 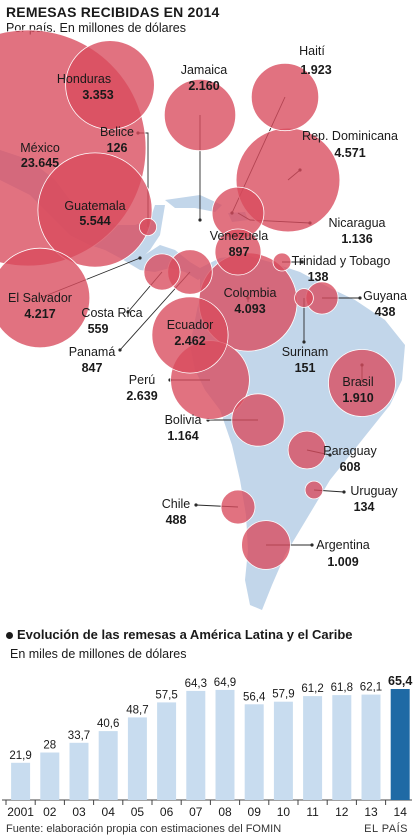 I want to click on bar-value-label: 62,1, so click(x=371, y=688).